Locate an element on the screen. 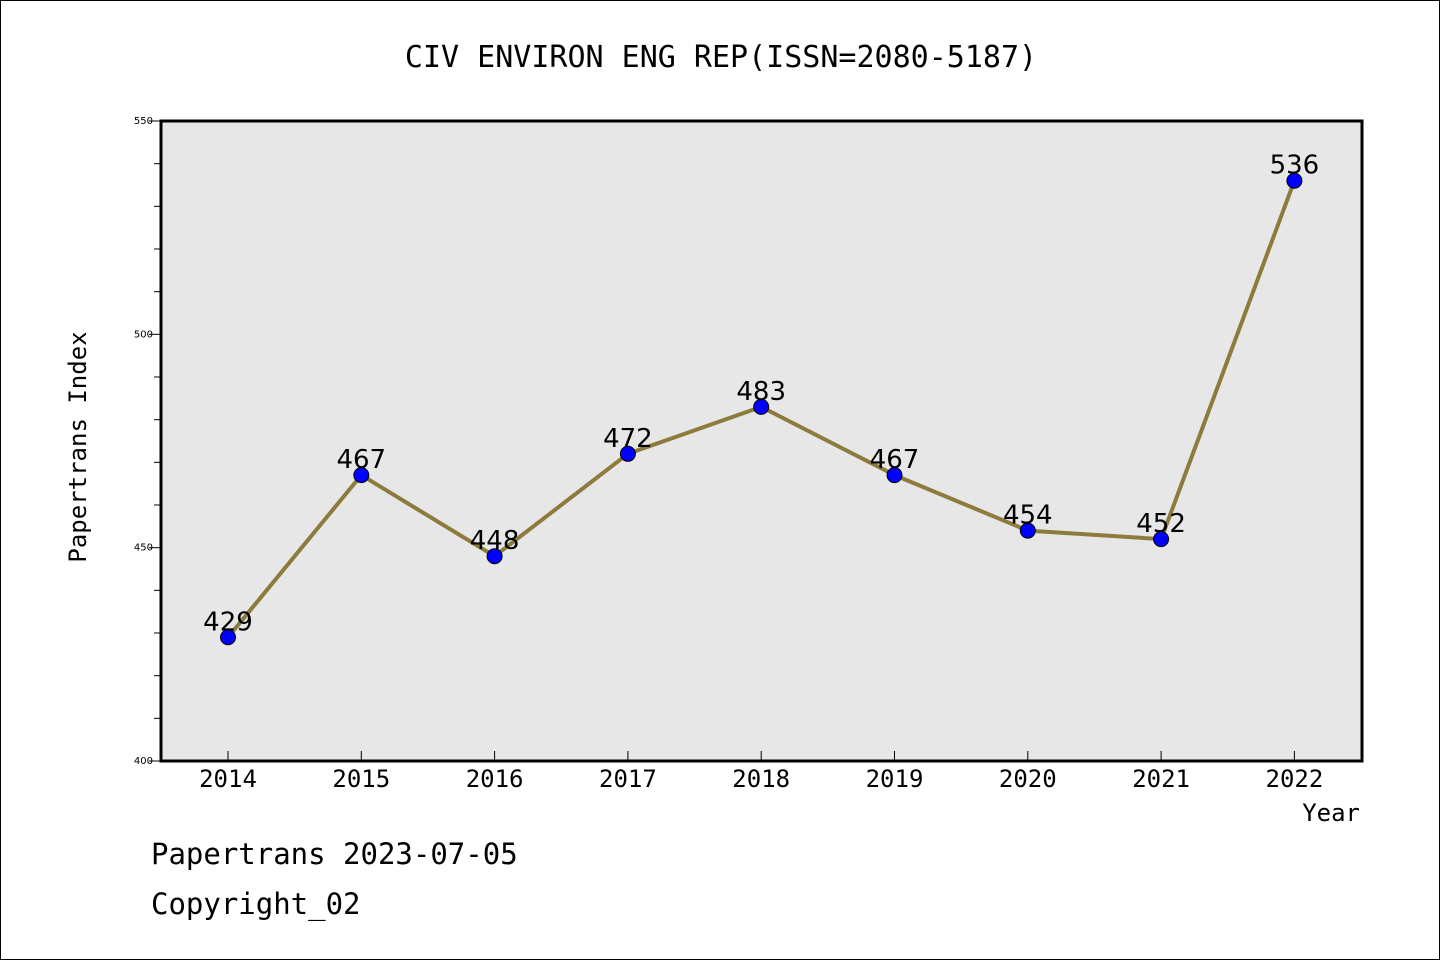 The width and height of the screenshot is (1440, 961). x-tick-label: 2017 is located at coordinates (628, 779).